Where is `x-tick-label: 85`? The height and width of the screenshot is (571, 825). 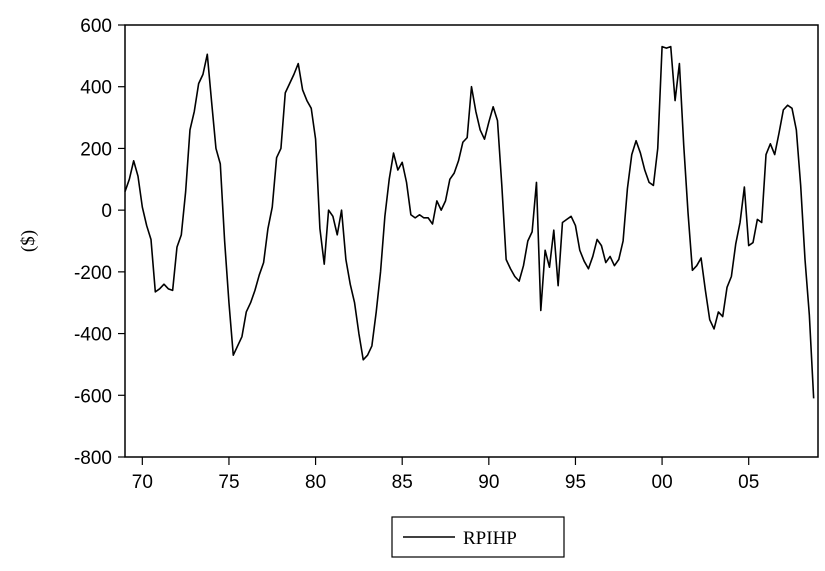
x-tick-label: 85 is located at coordinates (402, 482).